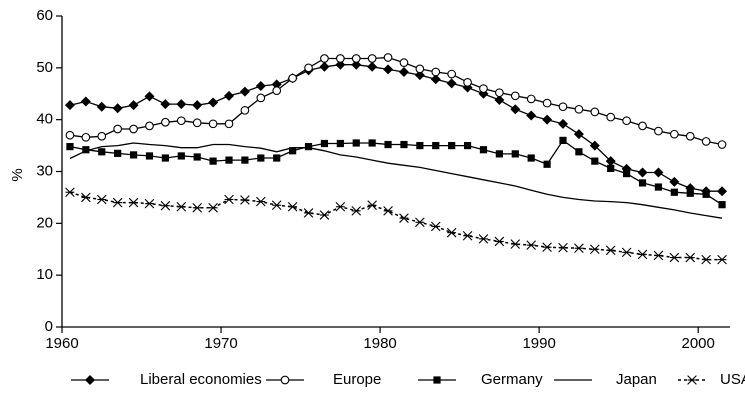  Describe the element at coordinates (605, 379) in the screenshot. I see `legend-item-japan: Japan` at that location.